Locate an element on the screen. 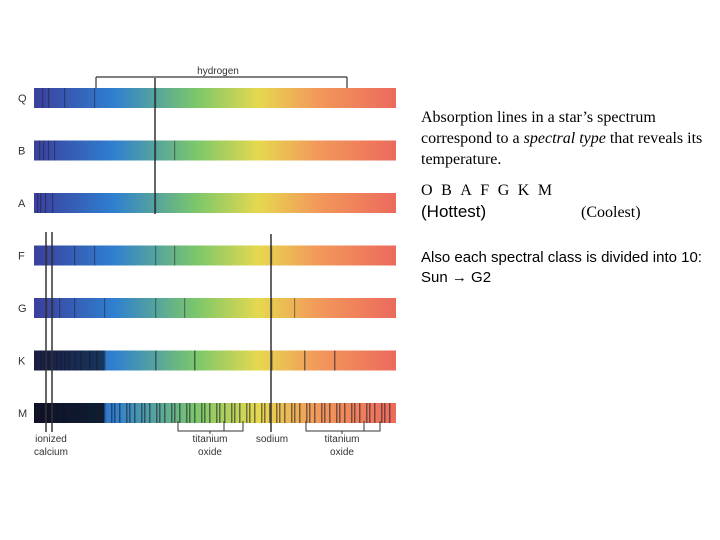  description-text-2: that reveals its temperature. is located at coordinates (562, 149).